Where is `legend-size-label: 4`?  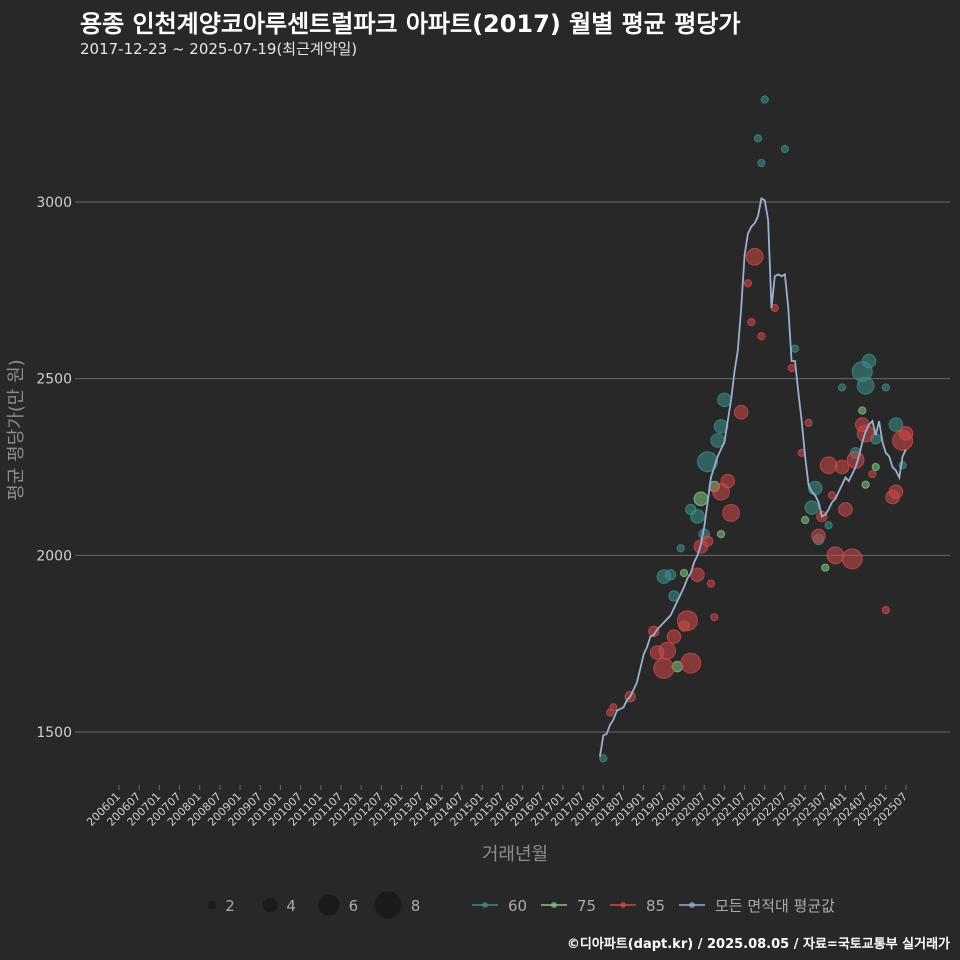 legend-size-label: 4 is located at coordinates (291, 906).